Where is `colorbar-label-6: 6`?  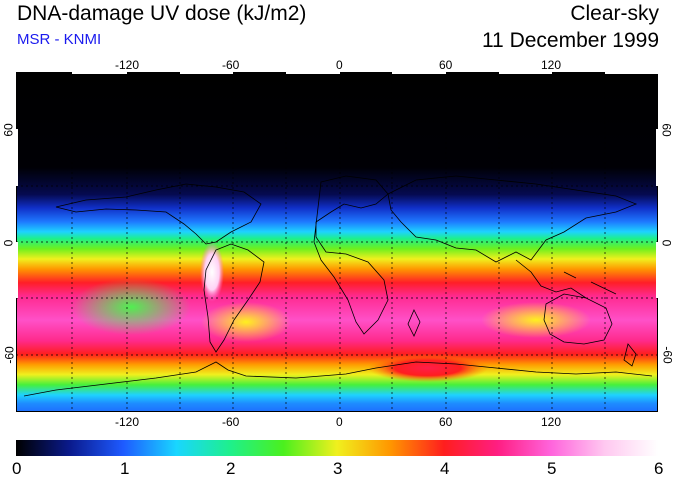 colorbar-label-6: 6 is located at coordinates (659, 468).